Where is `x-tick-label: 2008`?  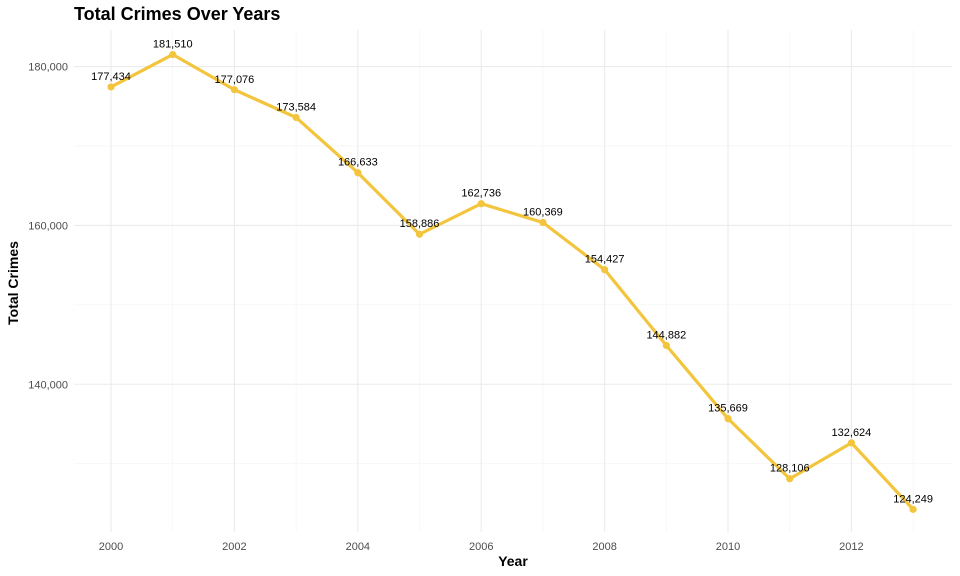 x-tick-label: 2008 is located at coordinates (604, 547).